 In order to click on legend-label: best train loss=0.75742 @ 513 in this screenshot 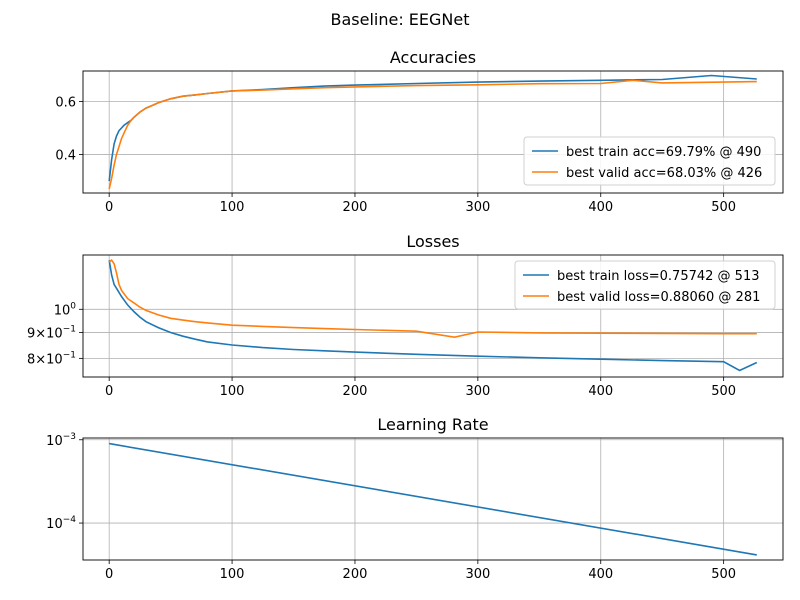, I will do `click(658, 276)`.